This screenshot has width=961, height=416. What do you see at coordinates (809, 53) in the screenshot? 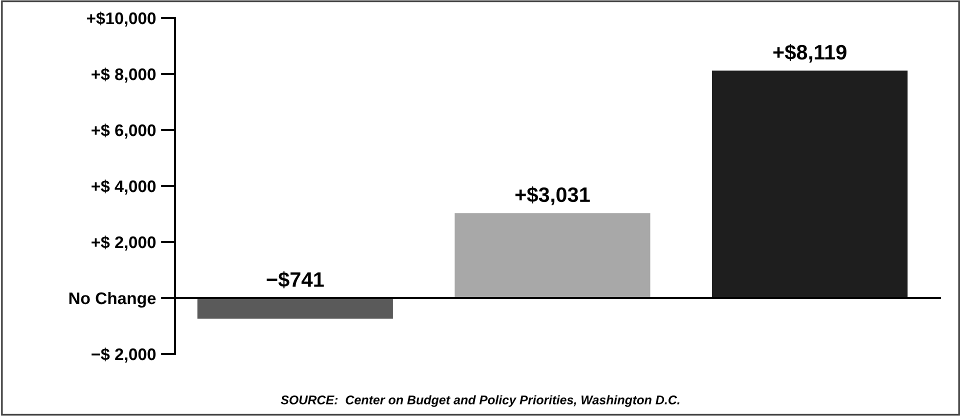
I see `data-label: +$8,119` at bounding box center [809, 53].